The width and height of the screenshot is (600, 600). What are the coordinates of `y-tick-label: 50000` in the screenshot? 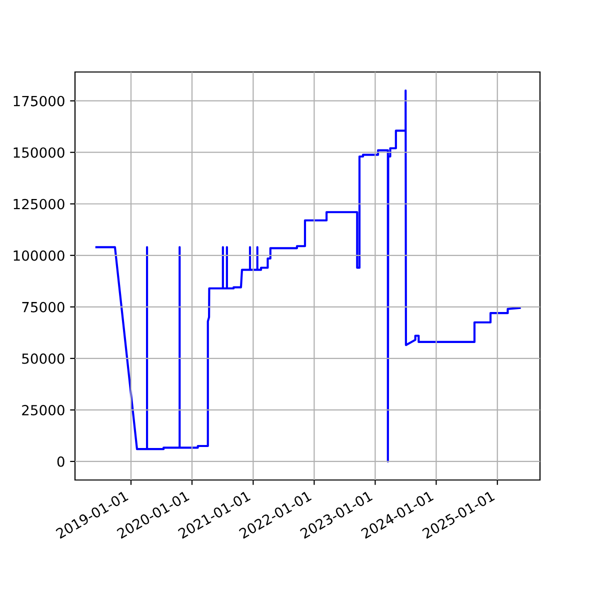 It's located at (43, 358).